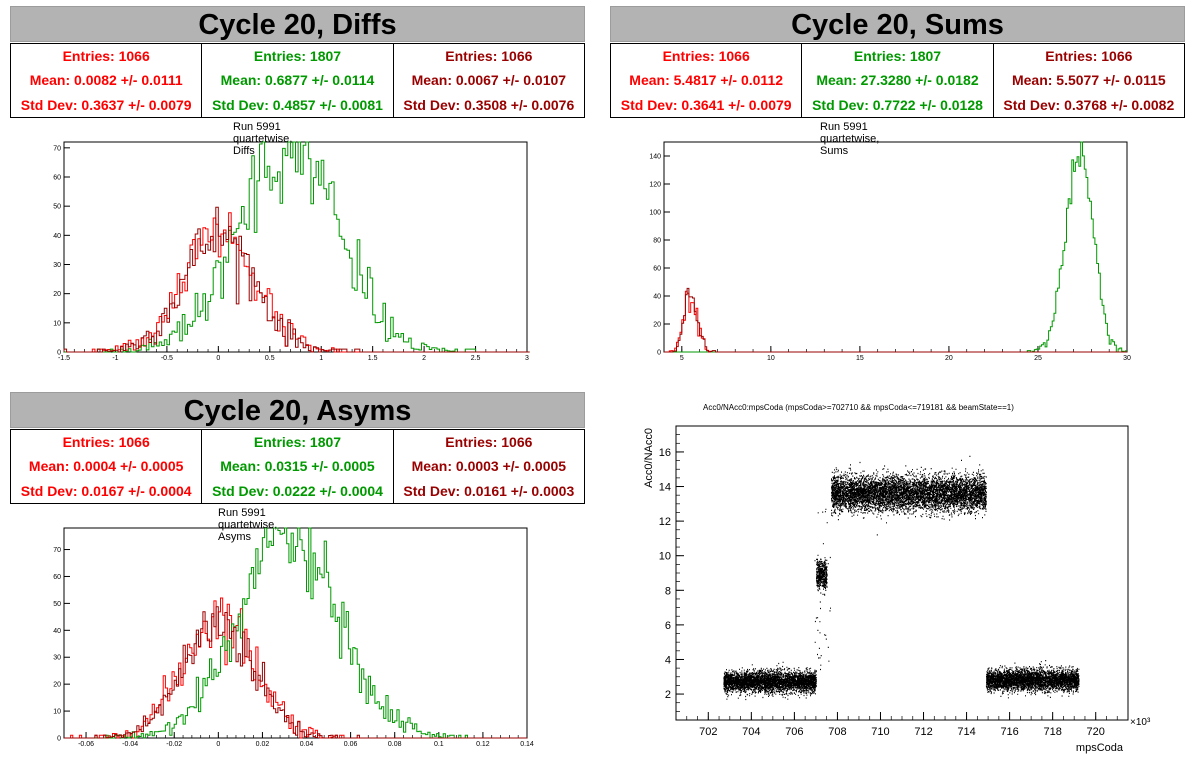  I want to click on x-tick-label: 15, so click(860, 358).